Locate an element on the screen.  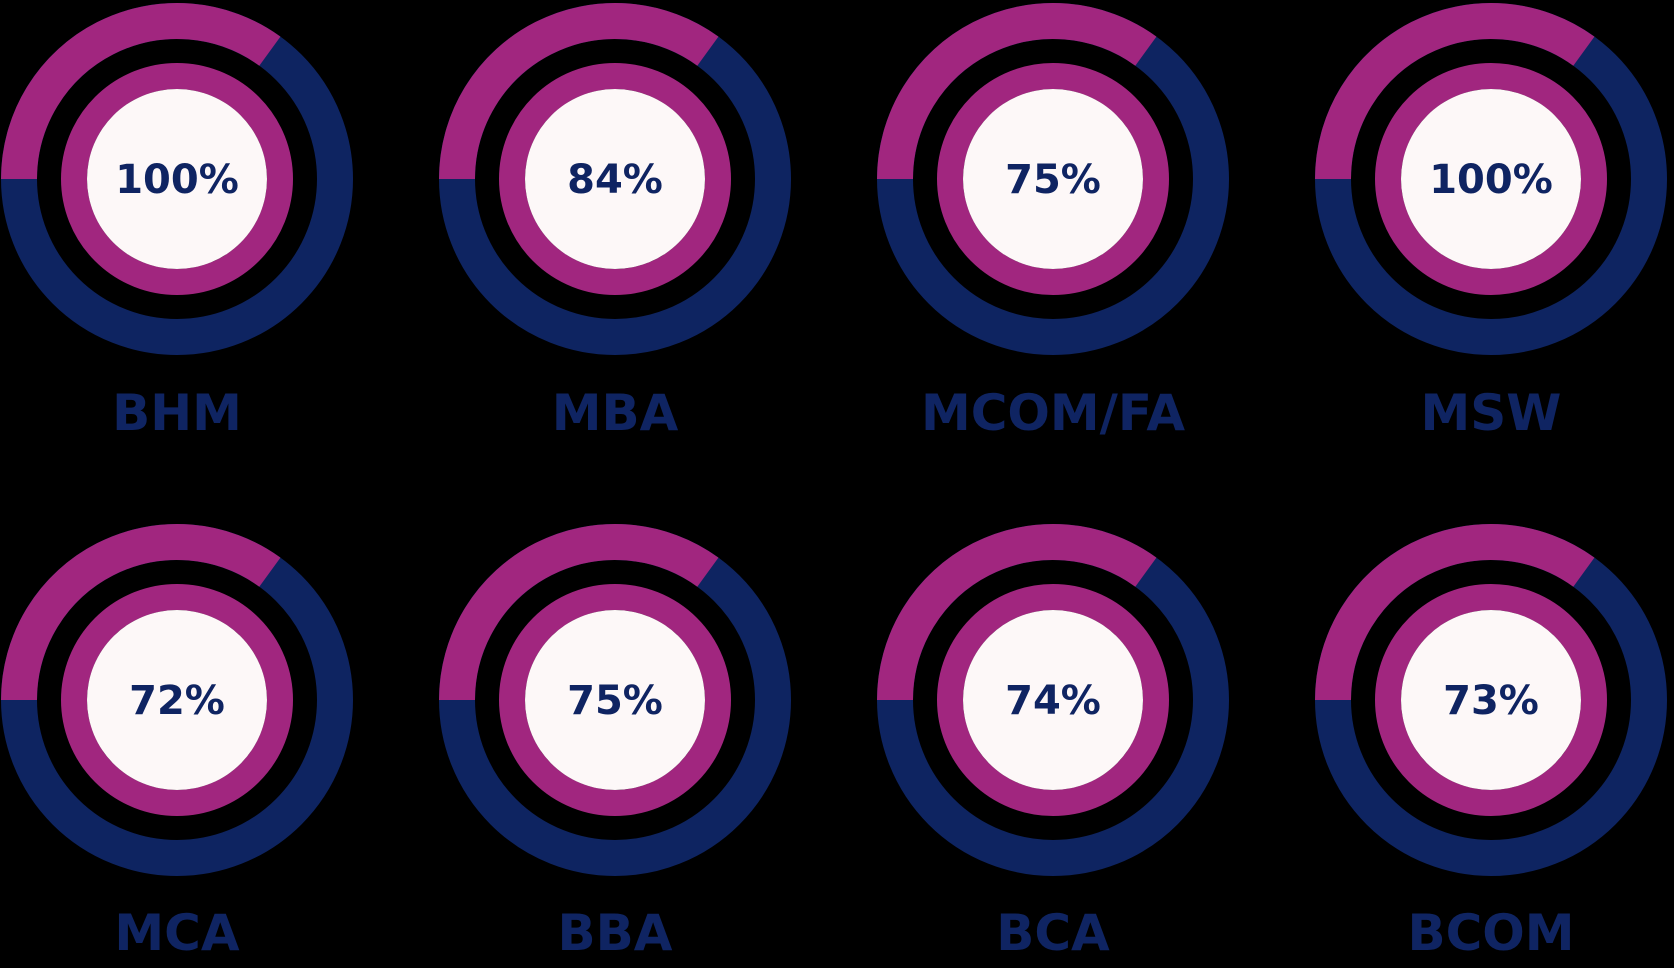
percentage-label: 73% is located at coordinates (1491, 701).